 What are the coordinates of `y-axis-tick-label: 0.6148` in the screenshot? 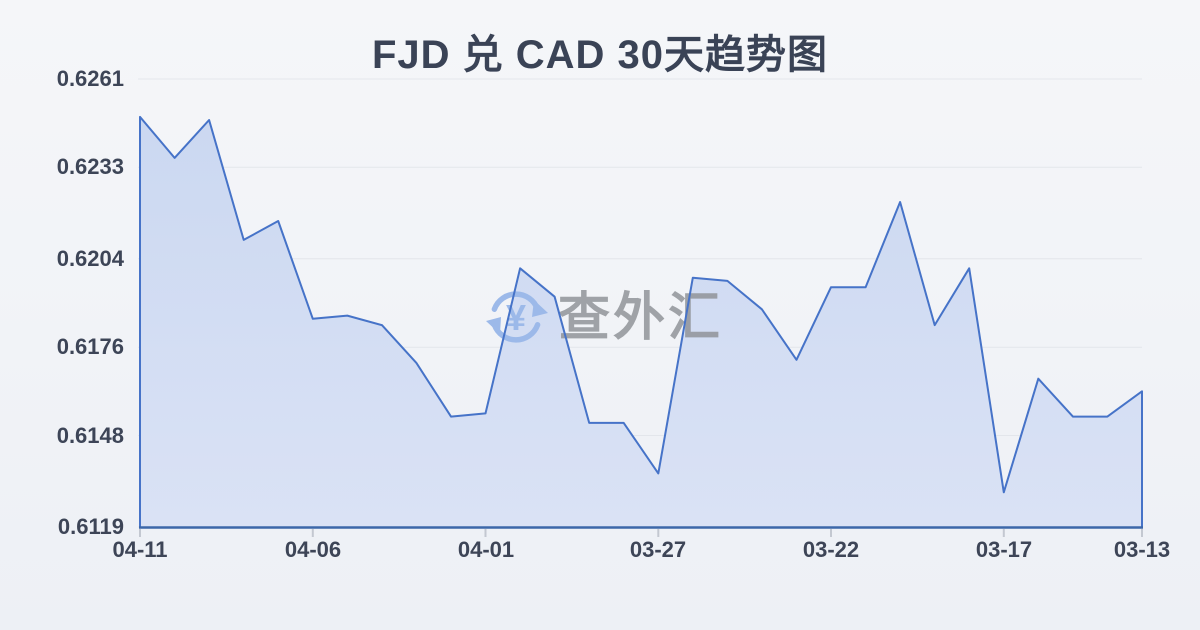 It's located at (90, 435).